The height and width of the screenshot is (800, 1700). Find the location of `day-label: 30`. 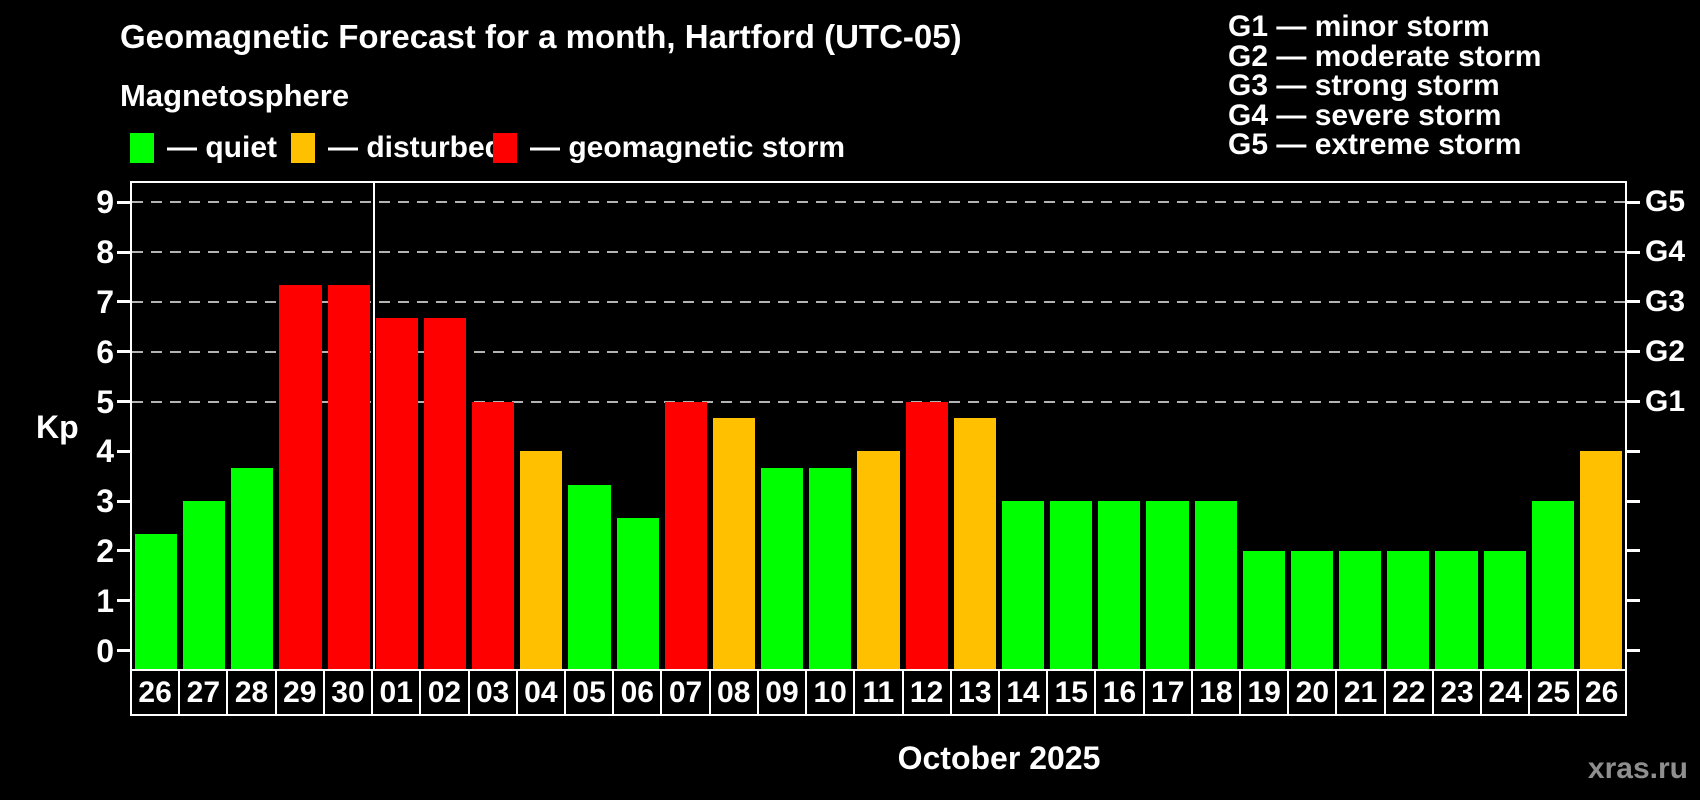

day-label: 30 is located at coordinates (349, 692).